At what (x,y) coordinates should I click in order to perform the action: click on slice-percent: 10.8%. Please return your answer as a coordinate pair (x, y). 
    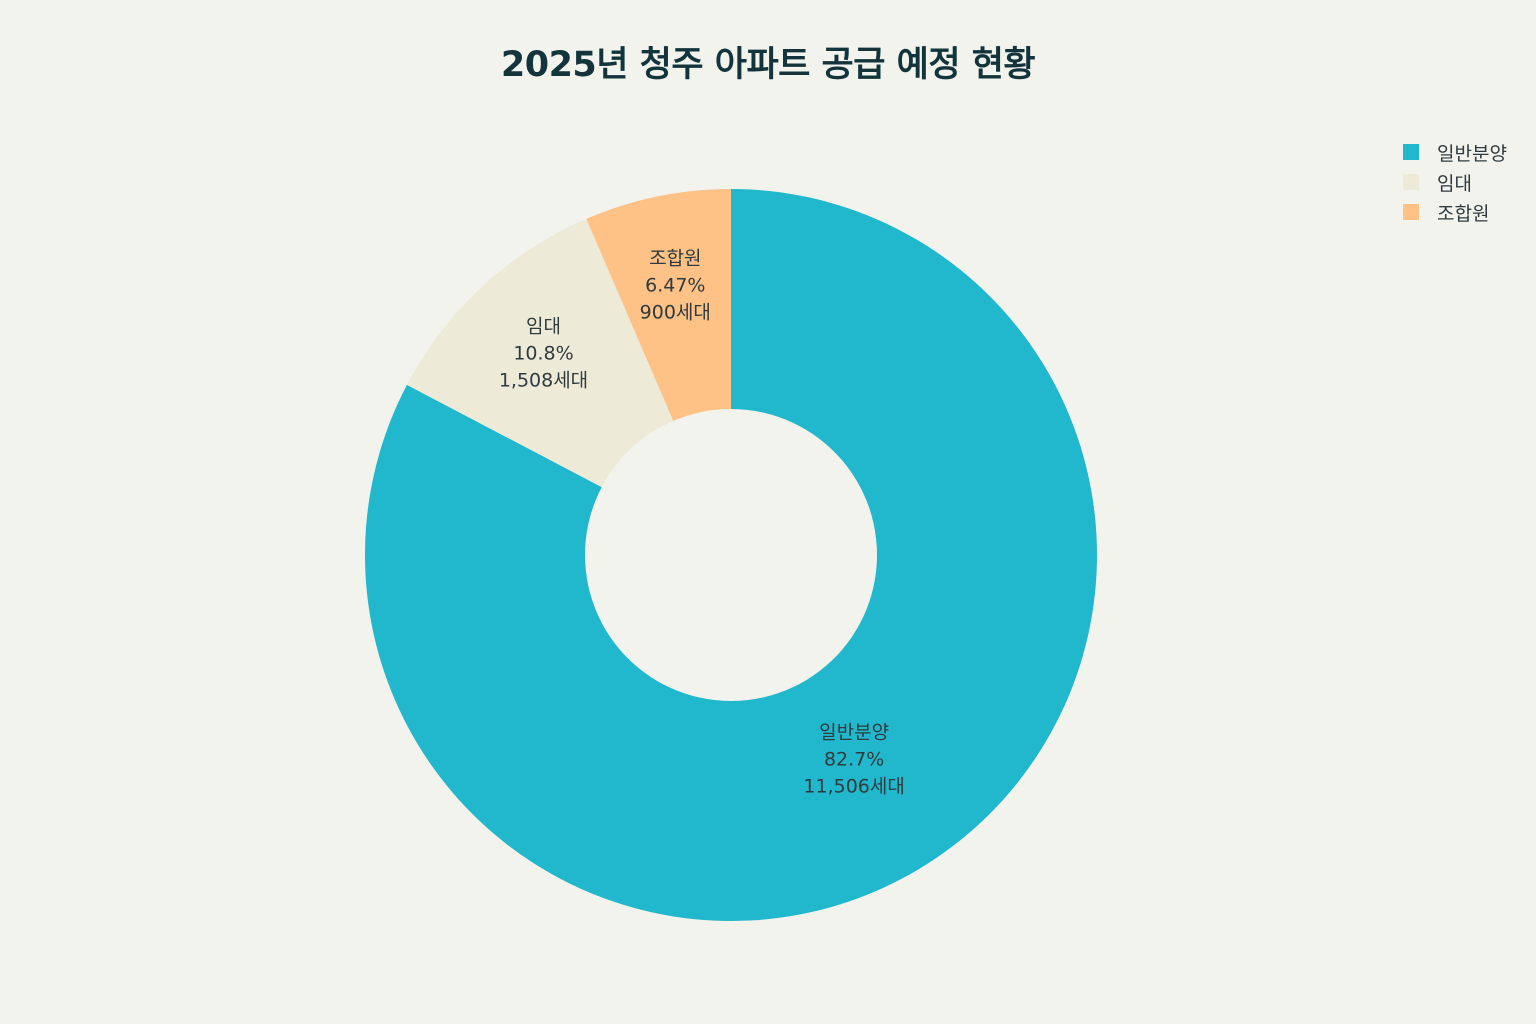
    Looking at the image, I should click on (543, 353).